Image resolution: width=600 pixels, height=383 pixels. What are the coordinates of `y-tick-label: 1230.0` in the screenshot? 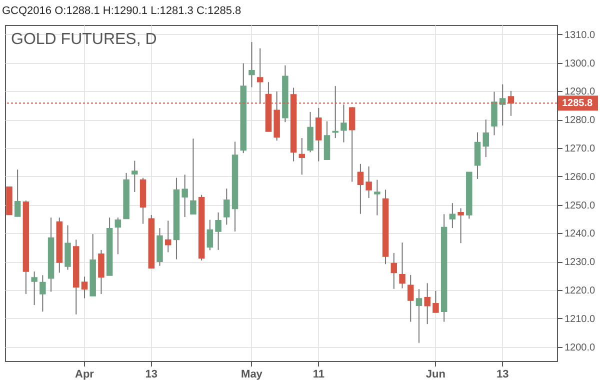 It's located at (580, 262).